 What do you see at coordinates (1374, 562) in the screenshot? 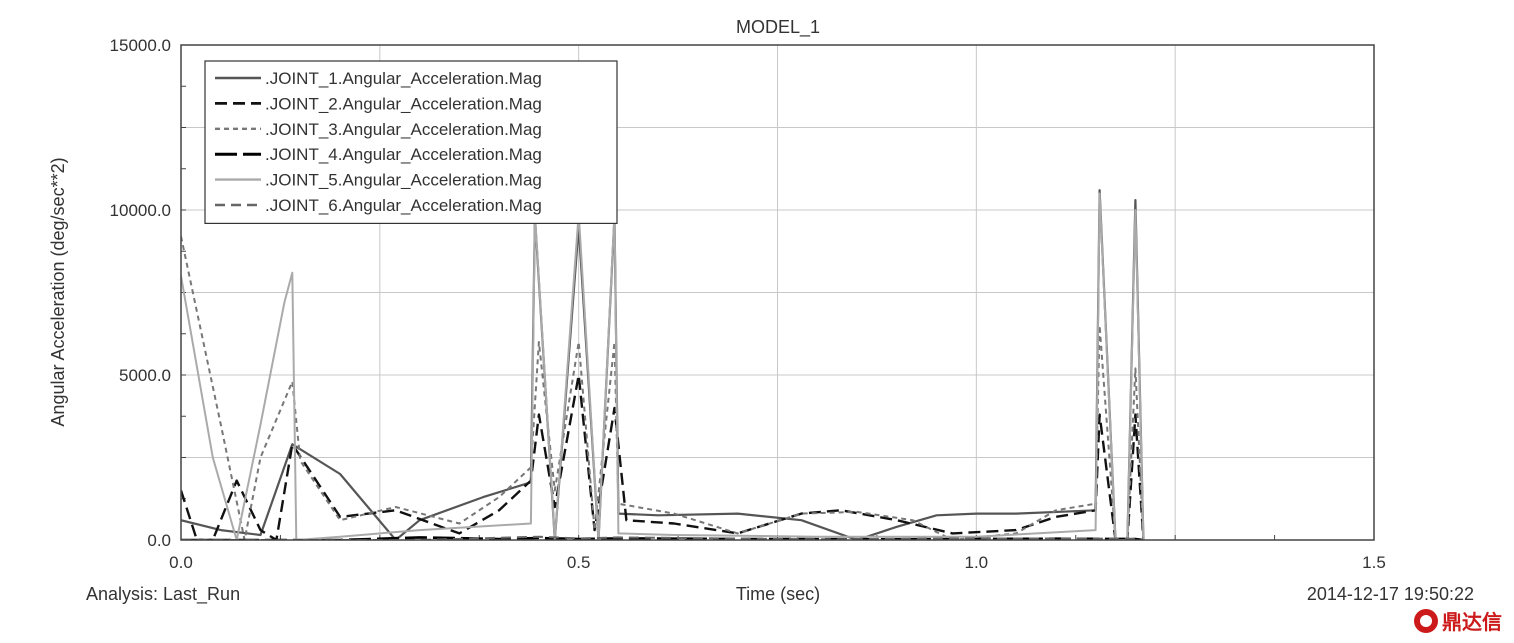
I see `x-tick-label: 1.5` at bounding box center [1374, 562].